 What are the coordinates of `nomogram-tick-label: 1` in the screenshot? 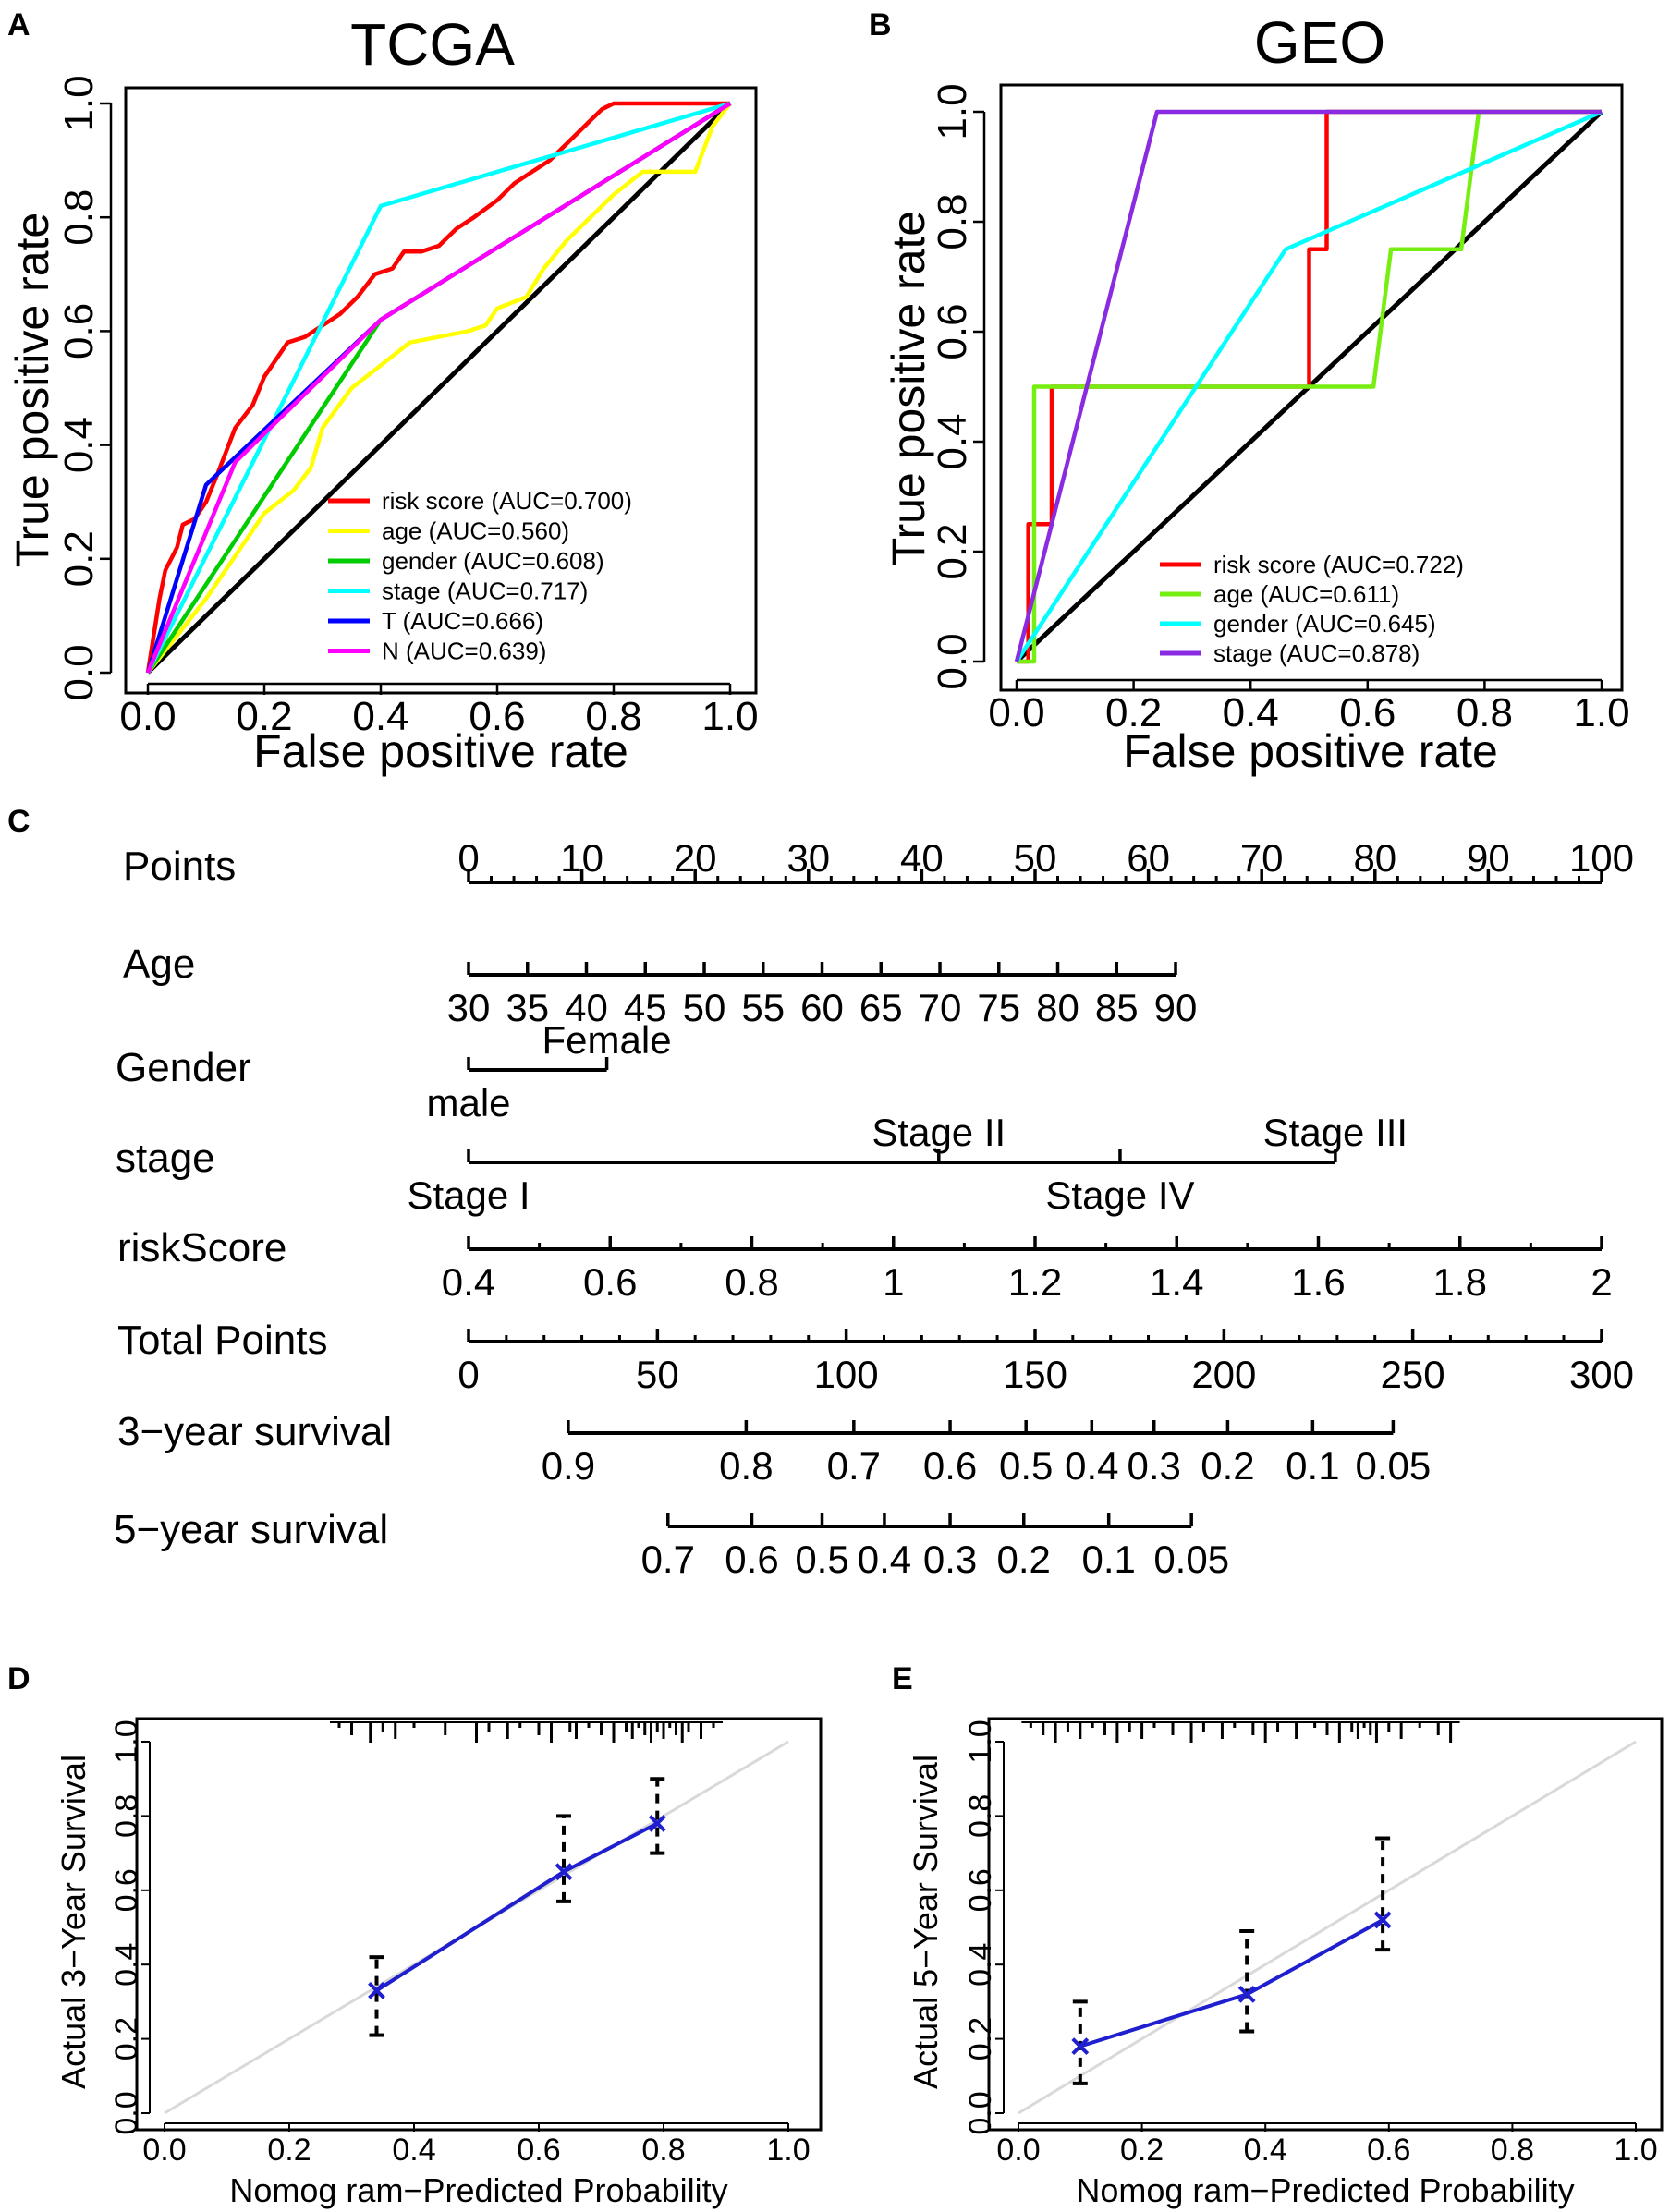 It's located at (894, 1282).